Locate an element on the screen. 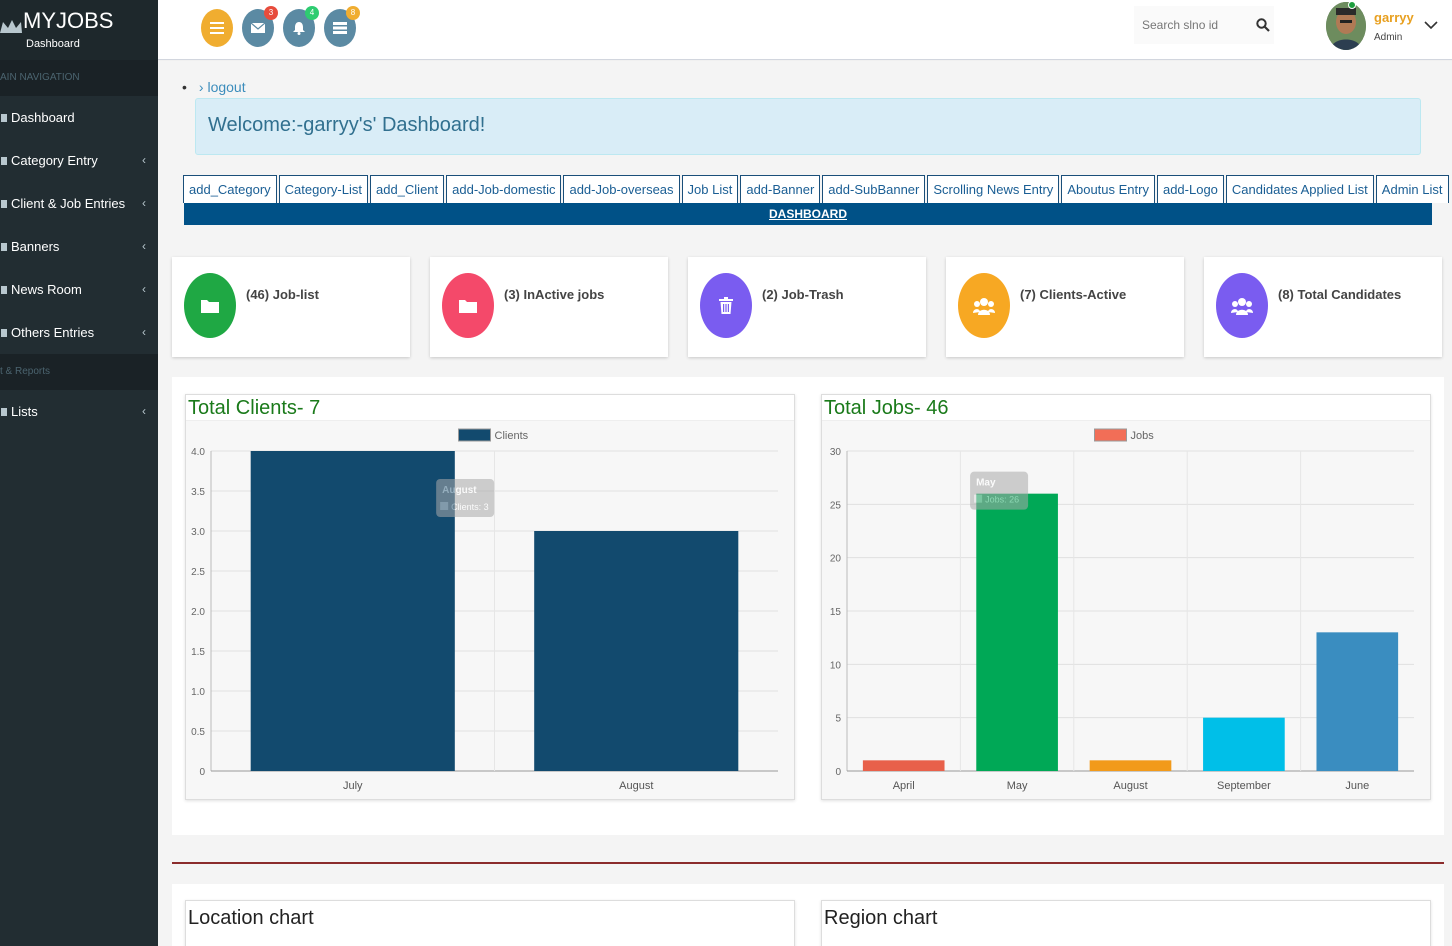 The height and width of the screenshot is (946, 1452). y-tick-label: 1.5 is located at coordinates (198, 652).